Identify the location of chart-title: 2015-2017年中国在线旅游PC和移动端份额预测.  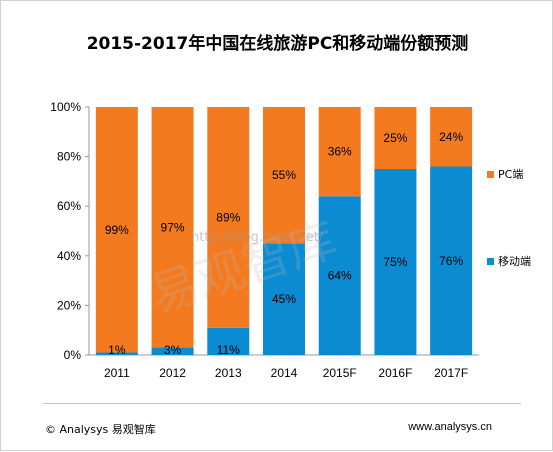
(277, 44).